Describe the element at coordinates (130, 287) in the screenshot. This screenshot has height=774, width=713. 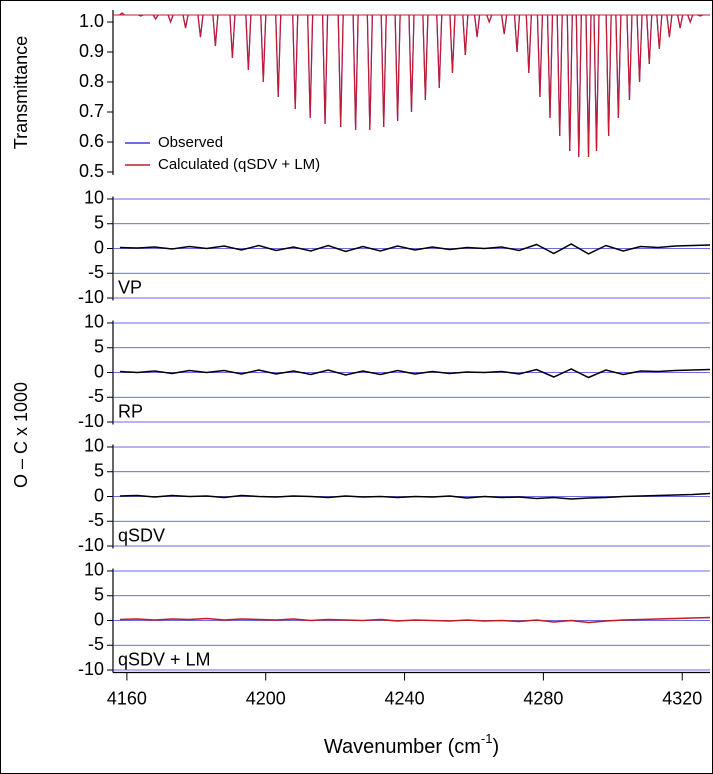
I see `panel-label: VP` at that location.